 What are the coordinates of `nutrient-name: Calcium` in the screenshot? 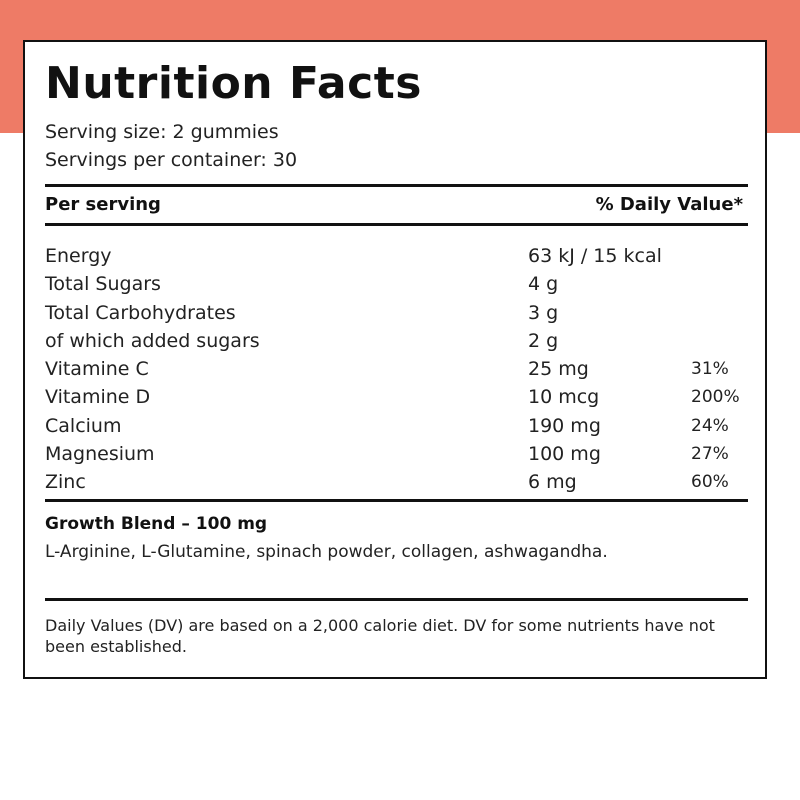 It's located at (83, 425).